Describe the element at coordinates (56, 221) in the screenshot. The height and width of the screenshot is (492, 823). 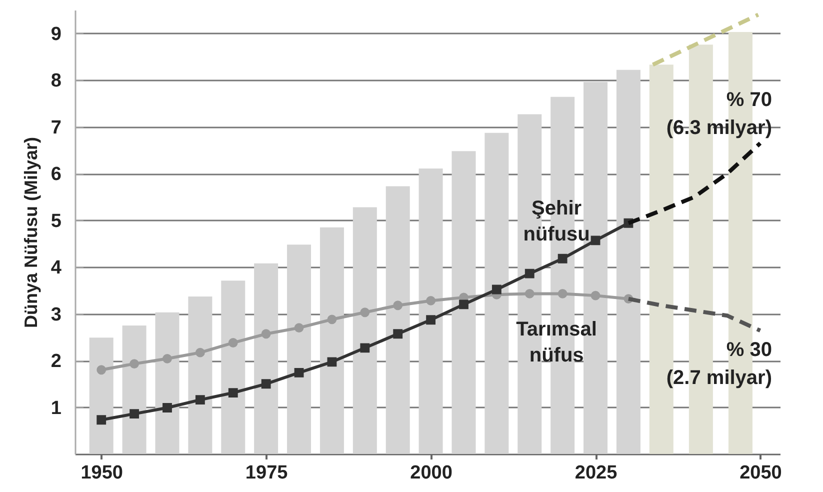
I see `y-tick-label: 5` at that location.